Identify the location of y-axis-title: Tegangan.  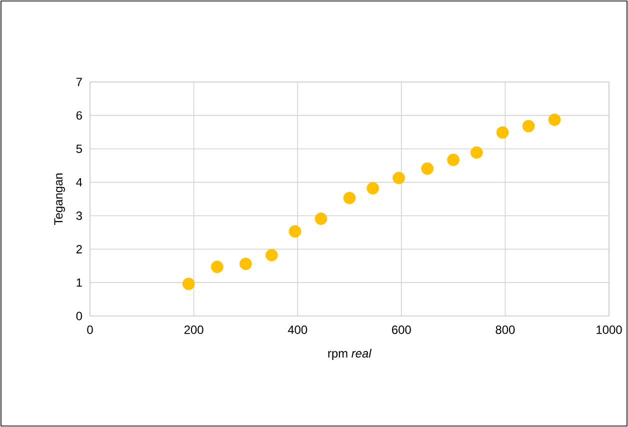
(59, 199).